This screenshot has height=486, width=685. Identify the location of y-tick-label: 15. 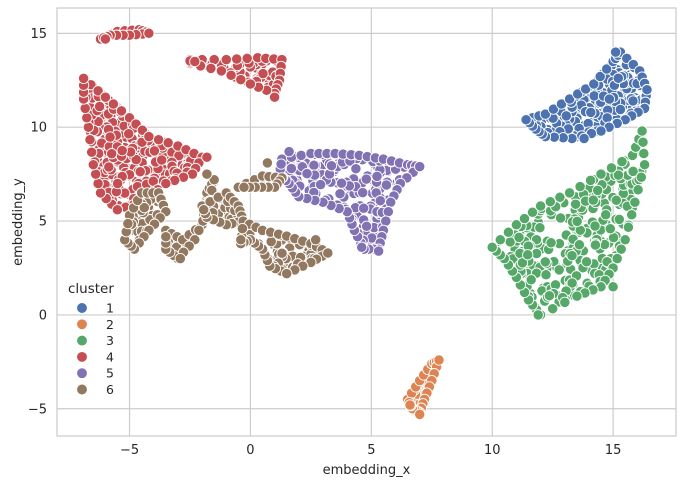
(38, 34).